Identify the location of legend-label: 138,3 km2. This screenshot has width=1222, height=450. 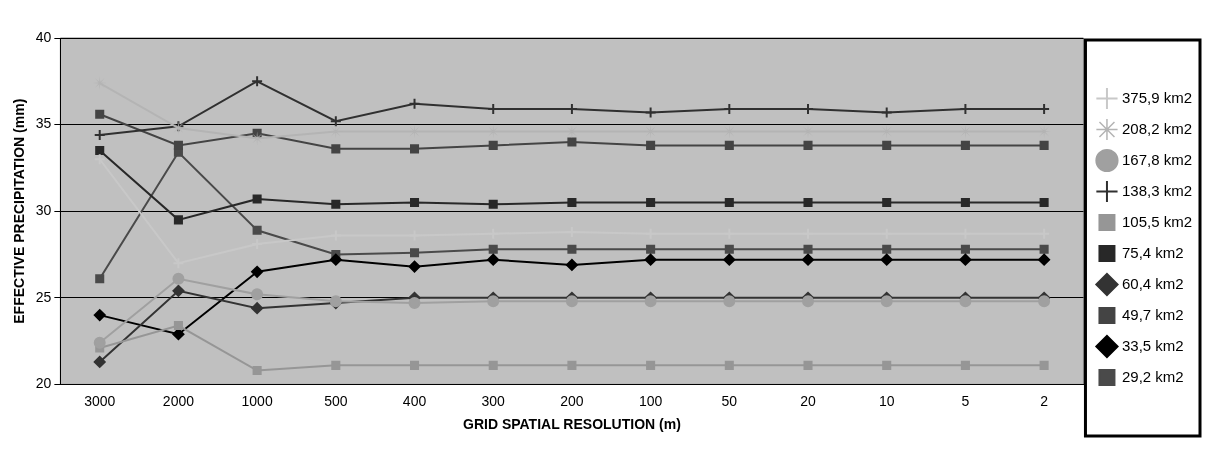
(1157, 190).